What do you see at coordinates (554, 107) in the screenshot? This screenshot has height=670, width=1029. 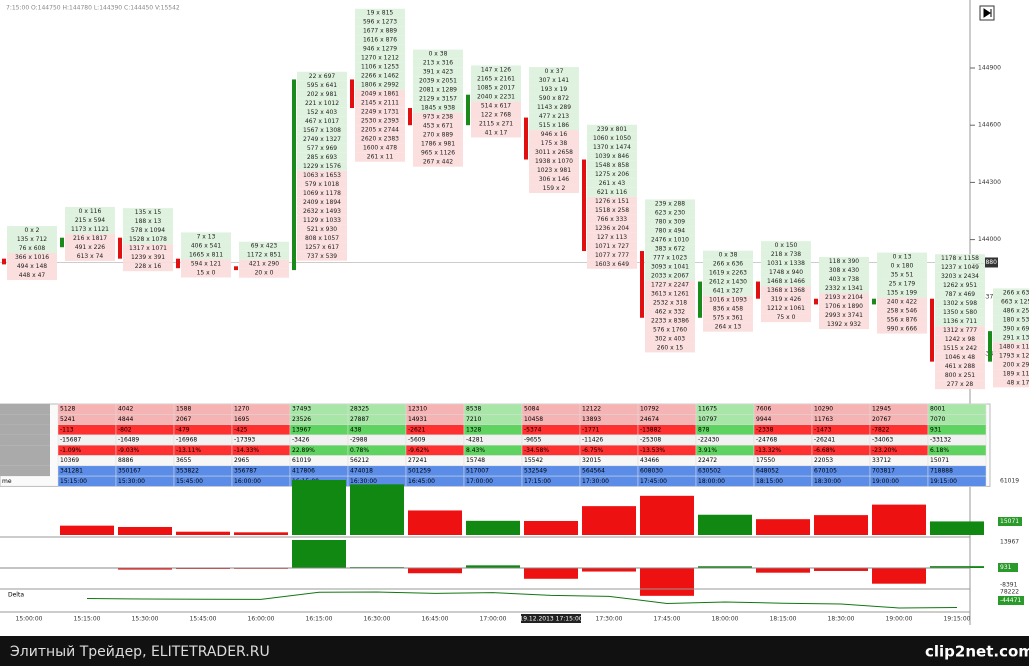 I see `footprint-text: 1143 x 289` at bounding box center [554, 107].